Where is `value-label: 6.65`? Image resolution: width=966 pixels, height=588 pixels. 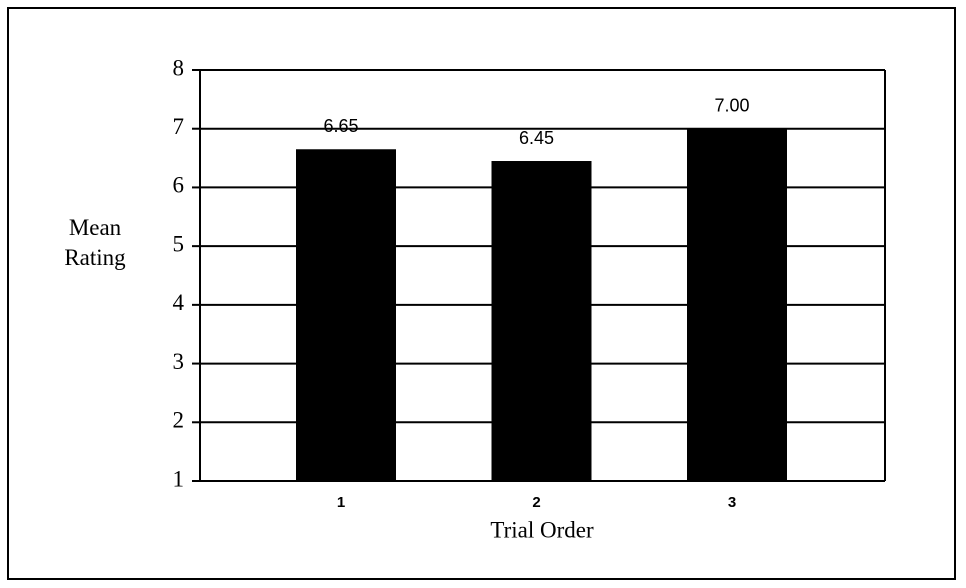 value-label: 6.65 is located at coordinates (340, 126).